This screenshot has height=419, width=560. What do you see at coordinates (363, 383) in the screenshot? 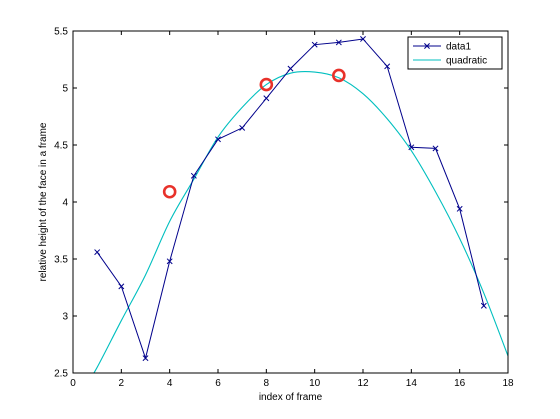
I see `x-tick-label: 12` at bounding box center [363, 383].